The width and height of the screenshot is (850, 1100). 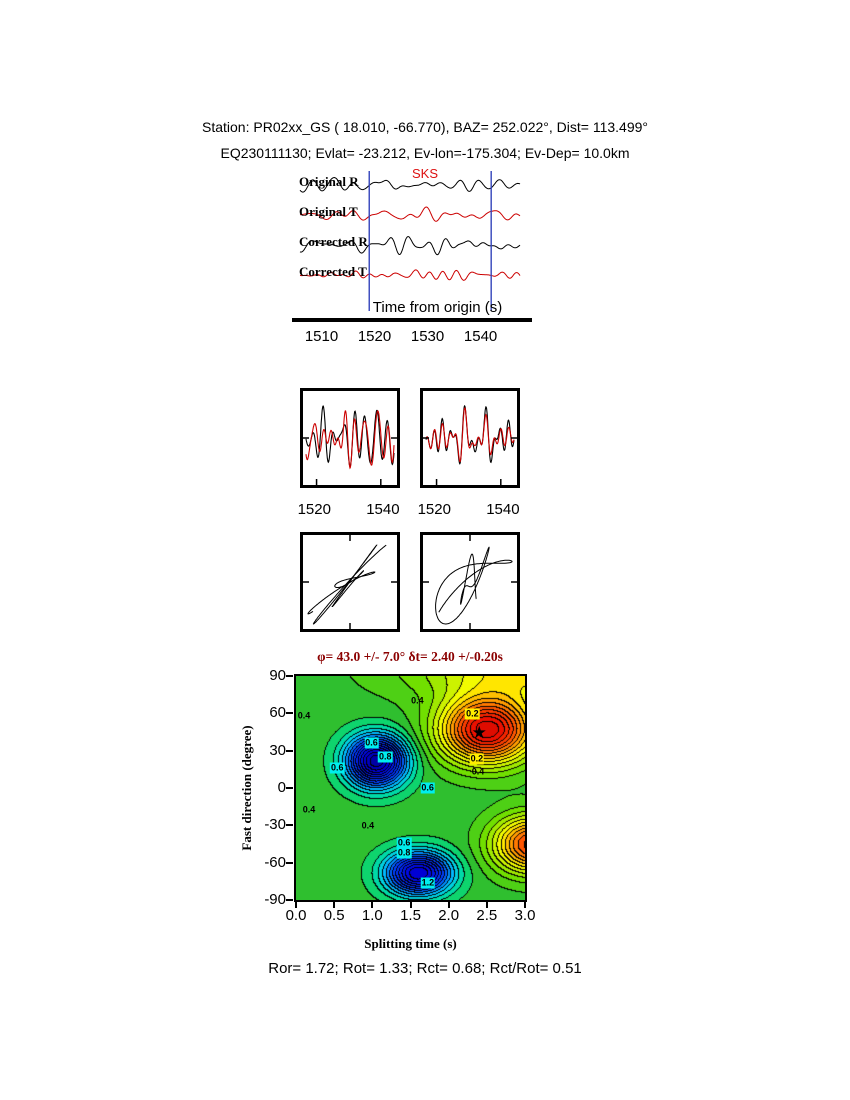 I want to click on contour-y-tick-label: -60, so click(x=275, y=862).